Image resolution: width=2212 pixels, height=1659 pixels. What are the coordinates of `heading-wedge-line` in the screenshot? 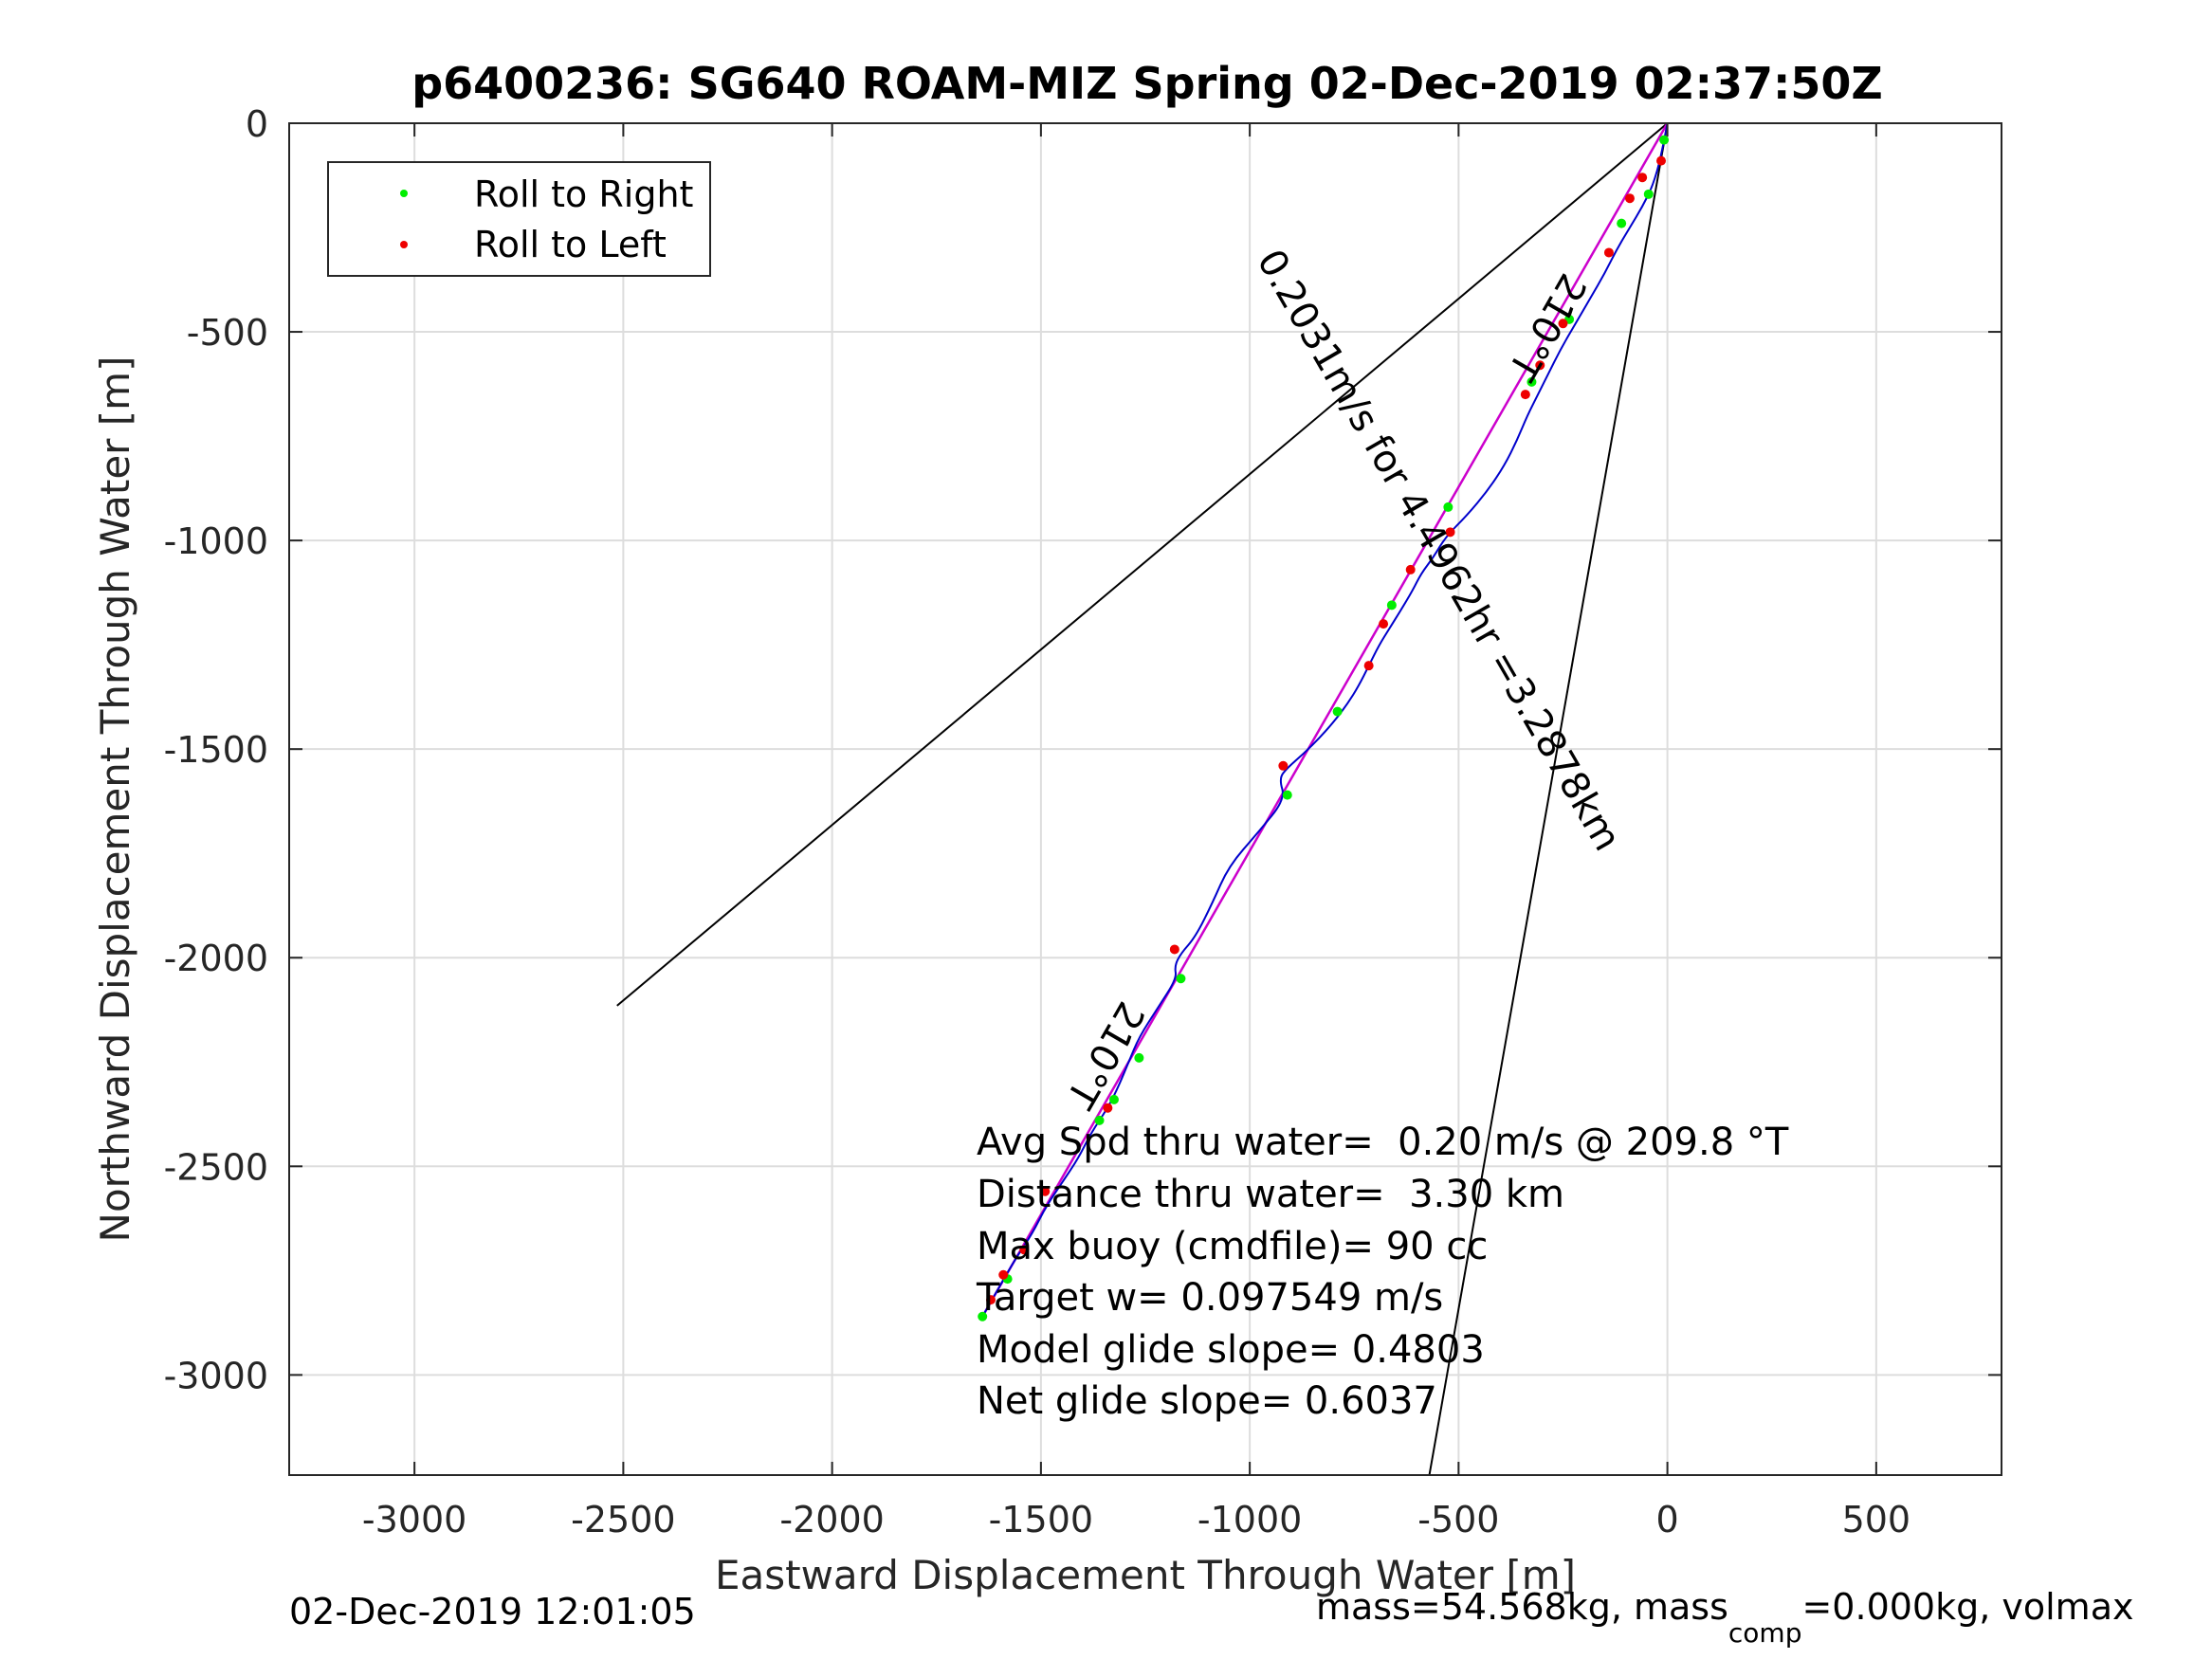 It's located at (1548, 799).